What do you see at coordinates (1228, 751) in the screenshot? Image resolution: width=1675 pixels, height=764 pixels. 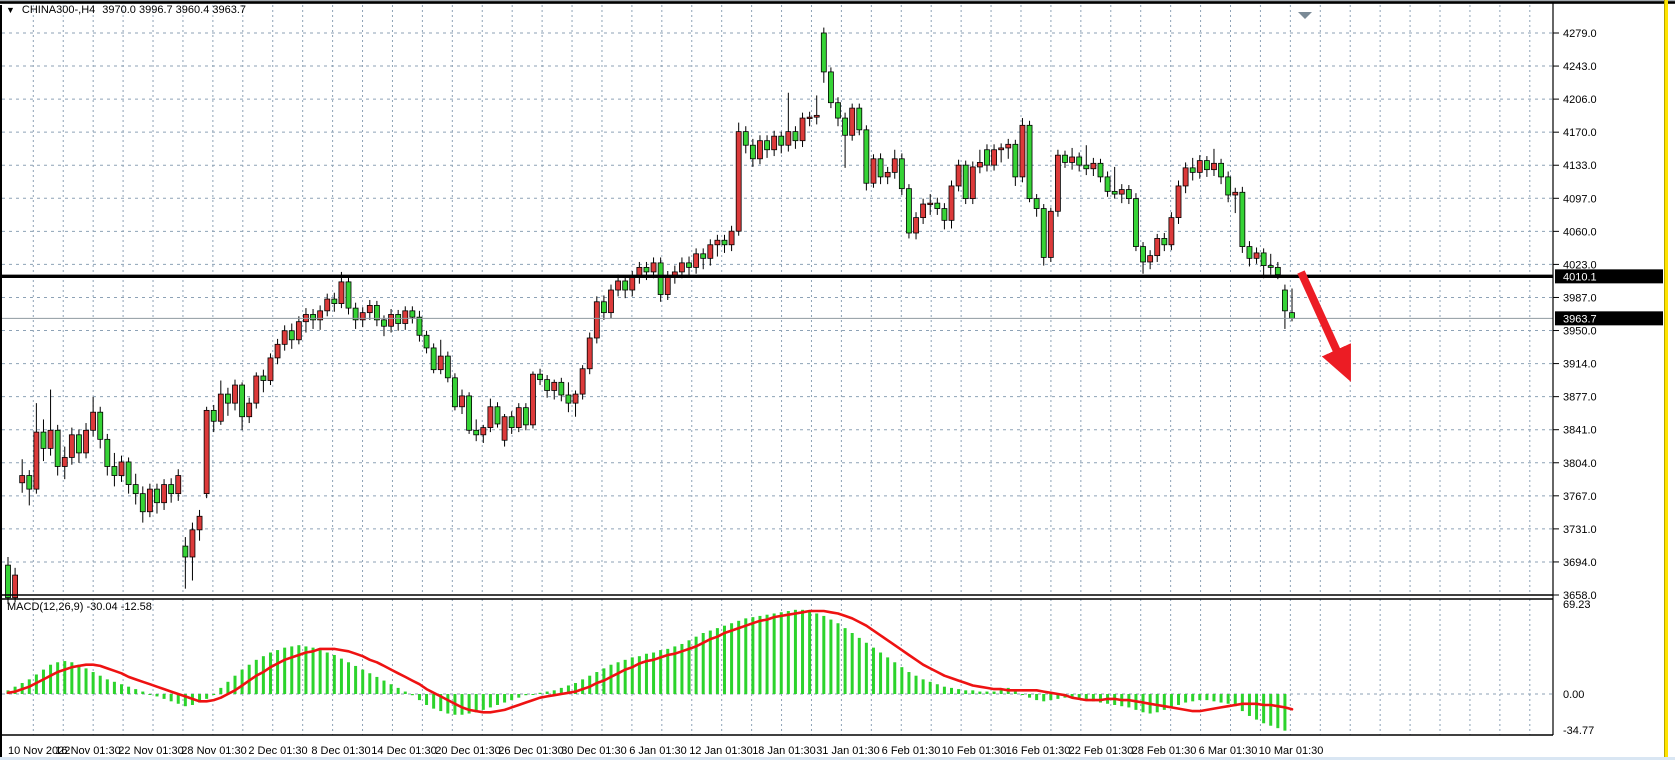 I see `time-axis-label: 6 Mar 01:30` at bounding box center [1228, 751].